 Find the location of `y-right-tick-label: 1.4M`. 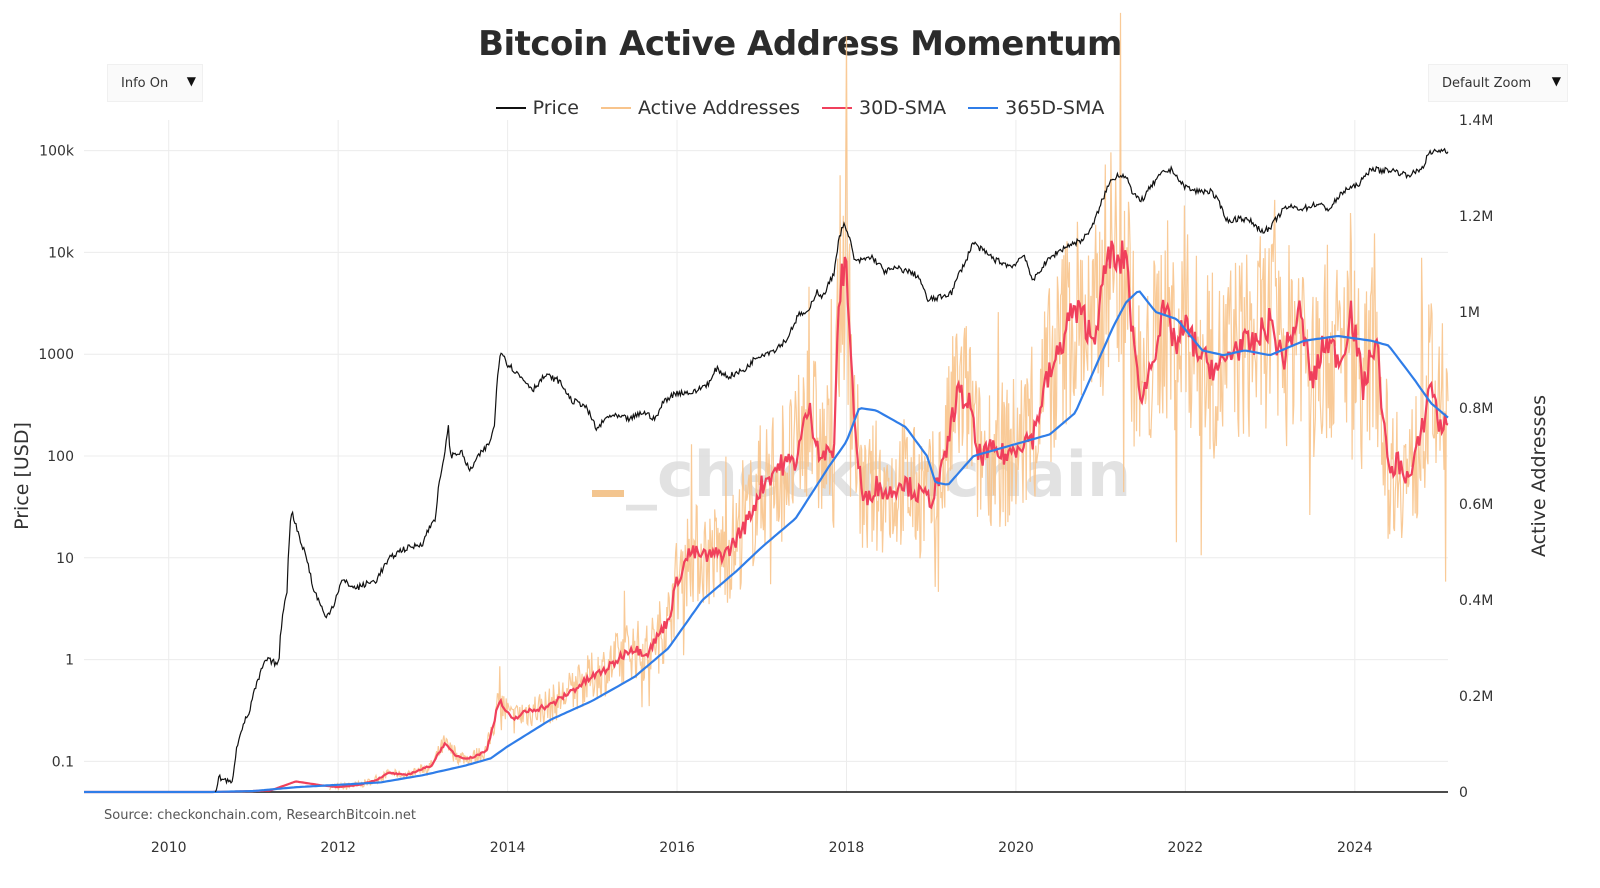

y-right-tick-label: 1.4M is located at coordinates (1476, 121).